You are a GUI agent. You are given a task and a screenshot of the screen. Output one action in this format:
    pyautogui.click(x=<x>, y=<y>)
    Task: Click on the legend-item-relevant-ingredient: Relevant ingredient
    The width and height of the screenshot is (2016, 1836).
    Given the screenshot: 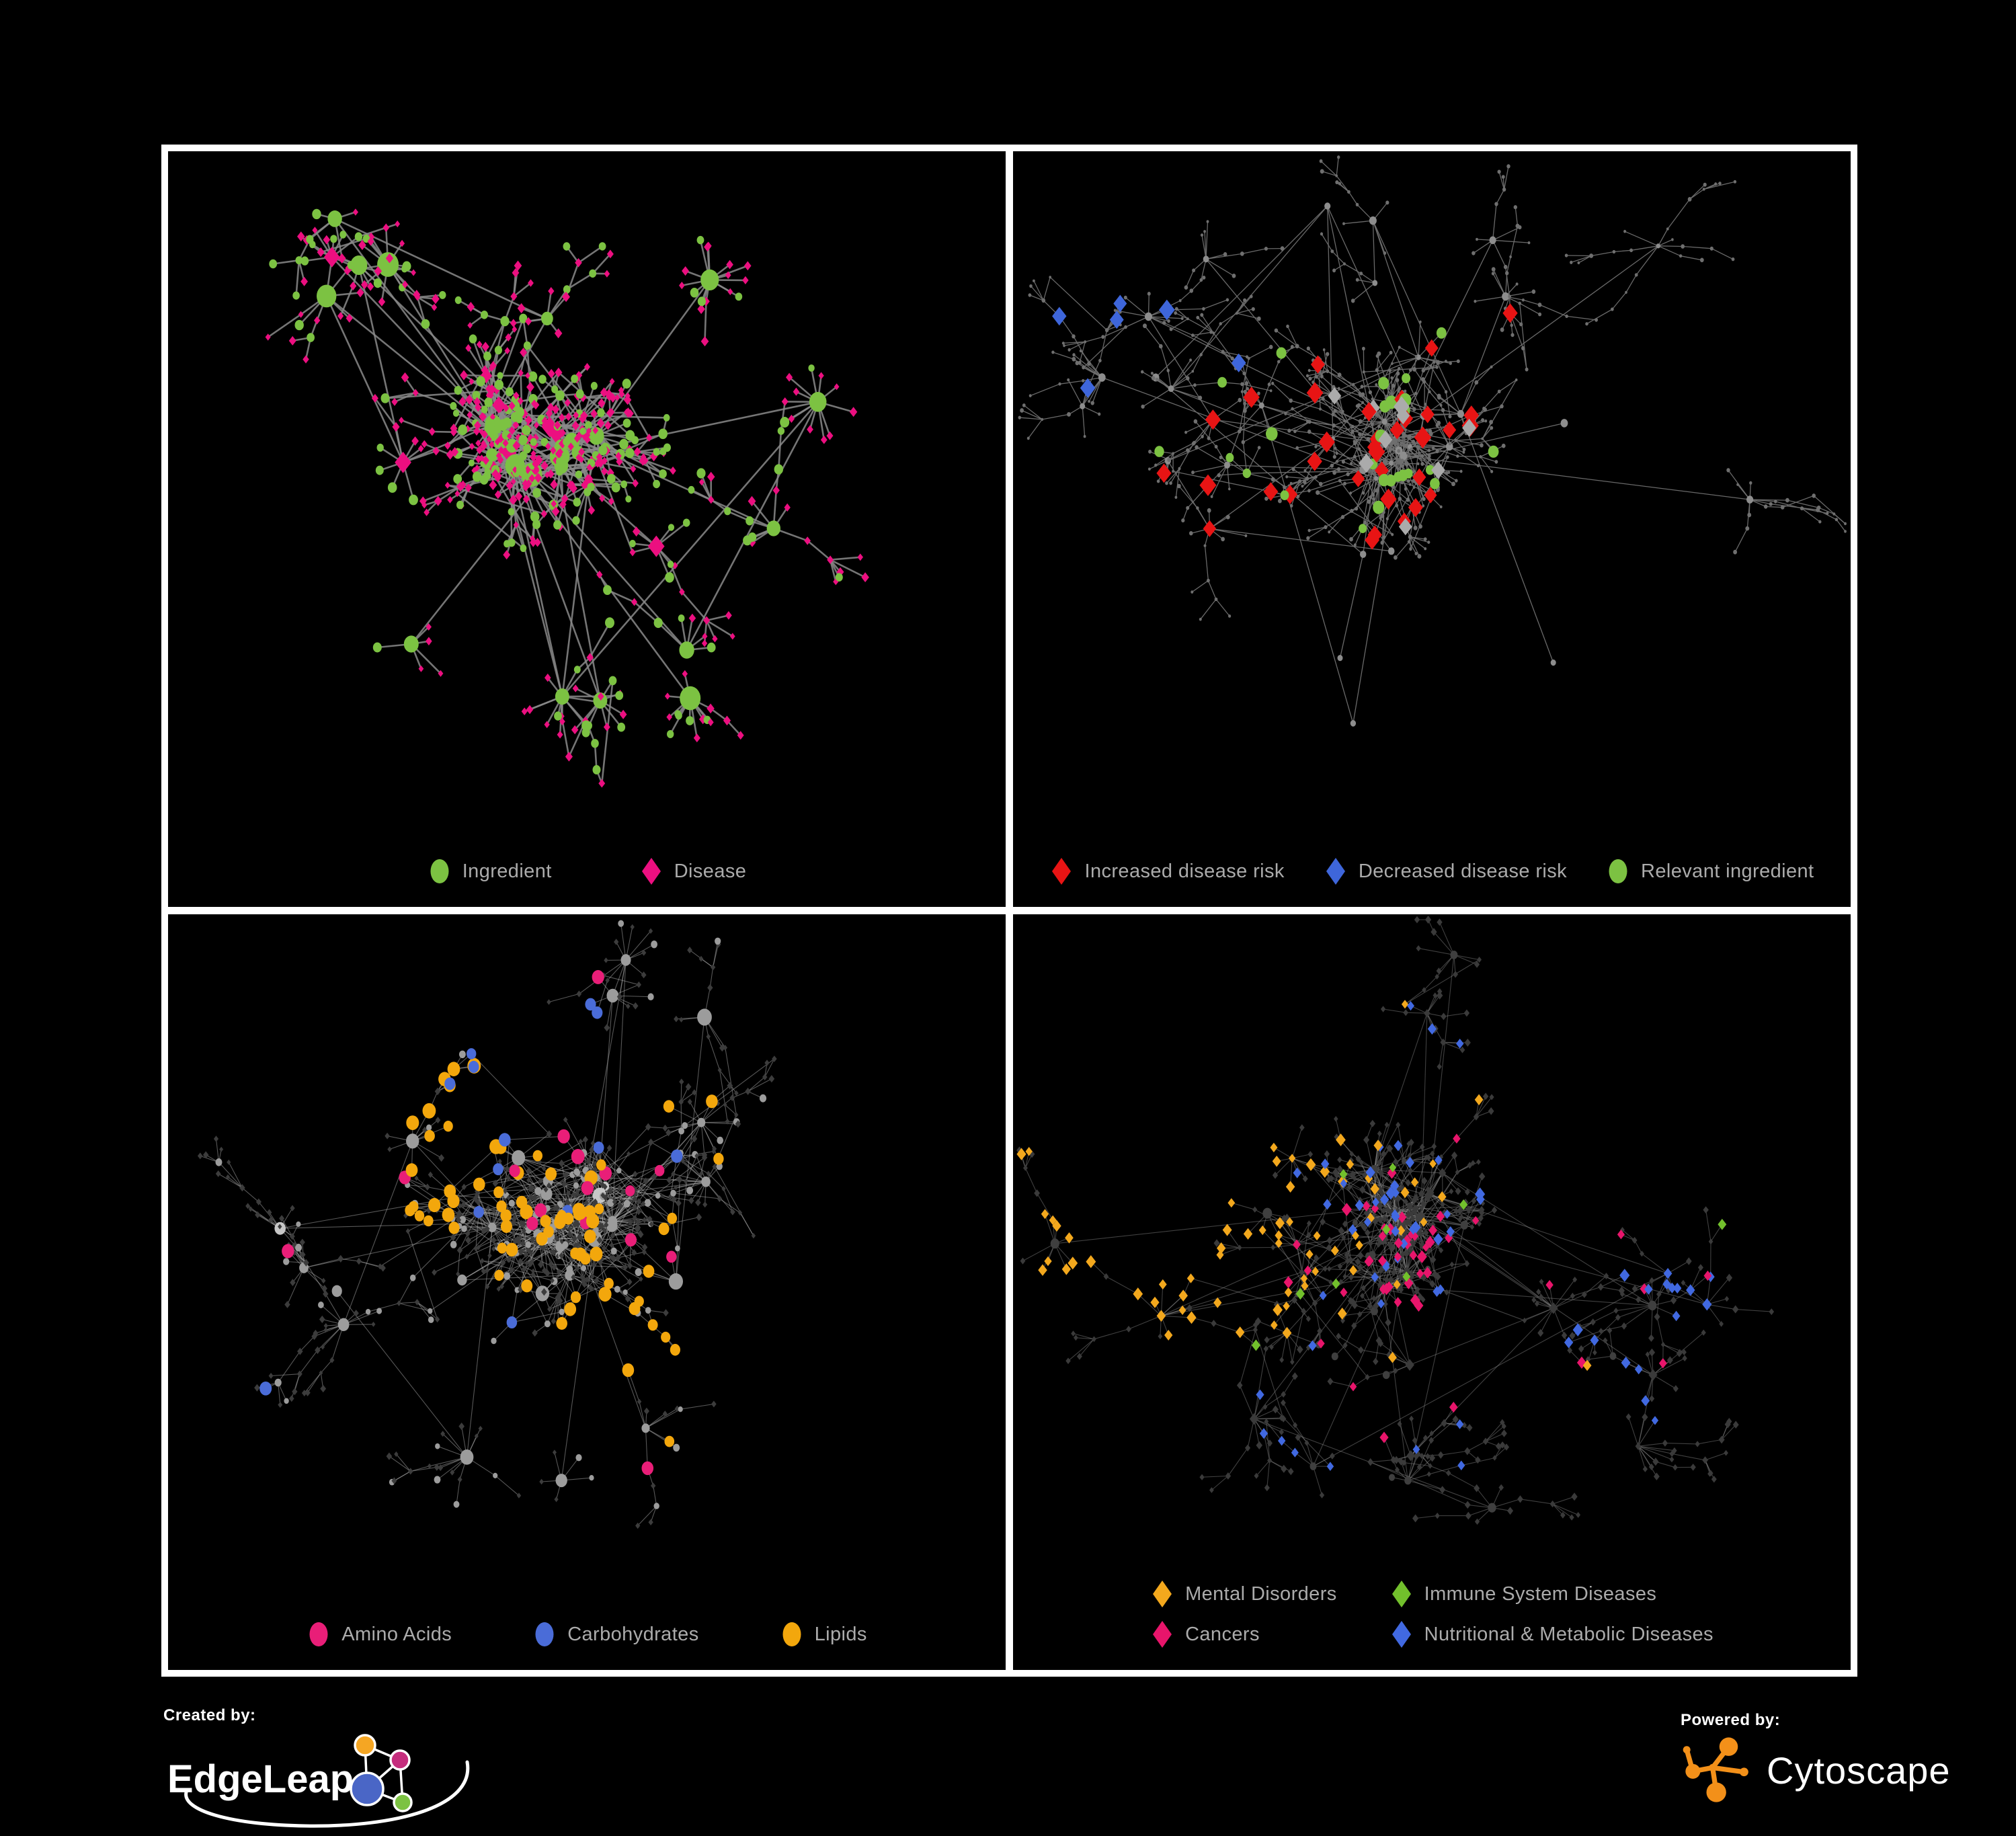 What is the action you would take?
    pyautogui.click(x=1710, y=871)
    